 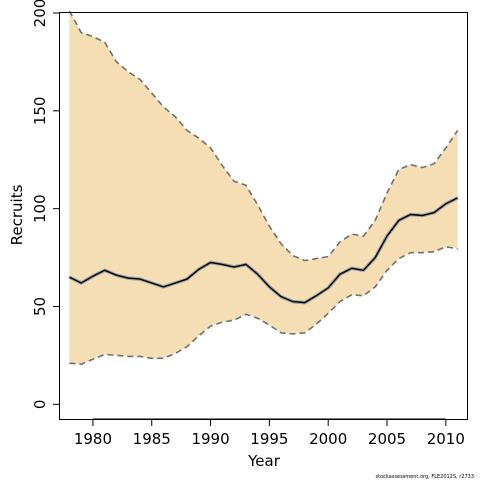 I want to click on y-tick-label: 50, so click(x=40, y=306).